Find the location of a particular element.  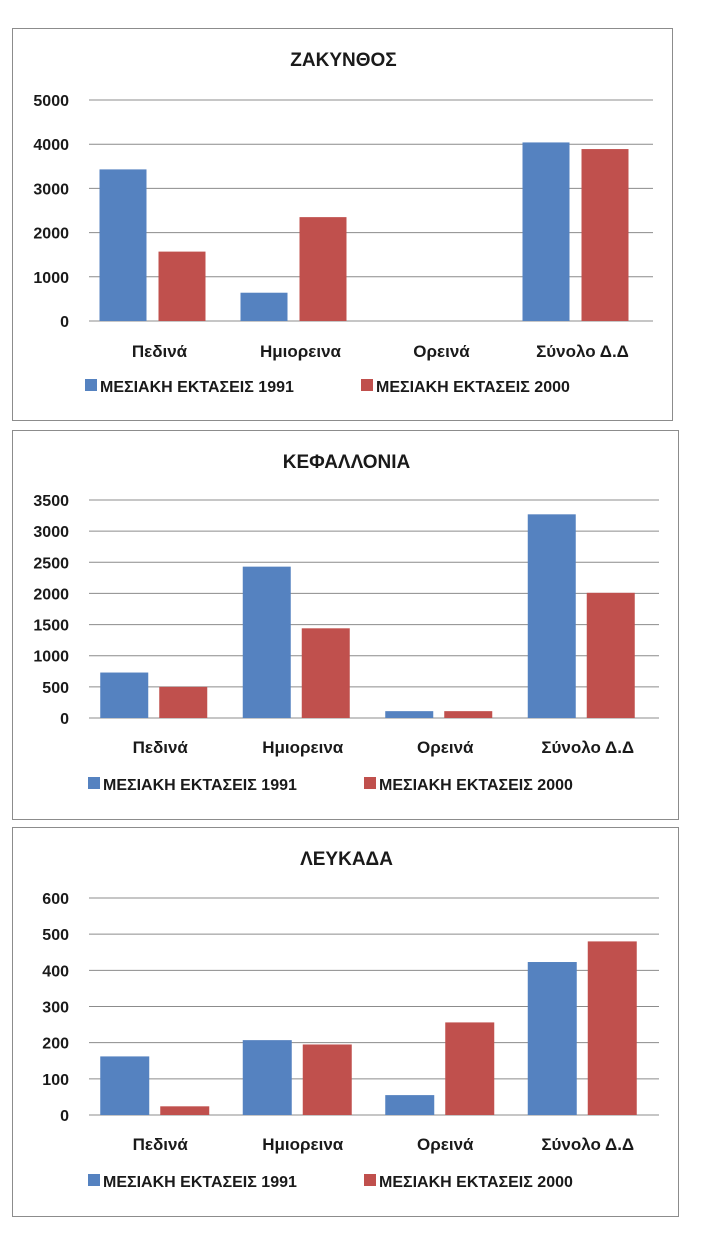

chart-title: ΖΑΚΥΝΘΟΣ is located at coordinates (343, 60).